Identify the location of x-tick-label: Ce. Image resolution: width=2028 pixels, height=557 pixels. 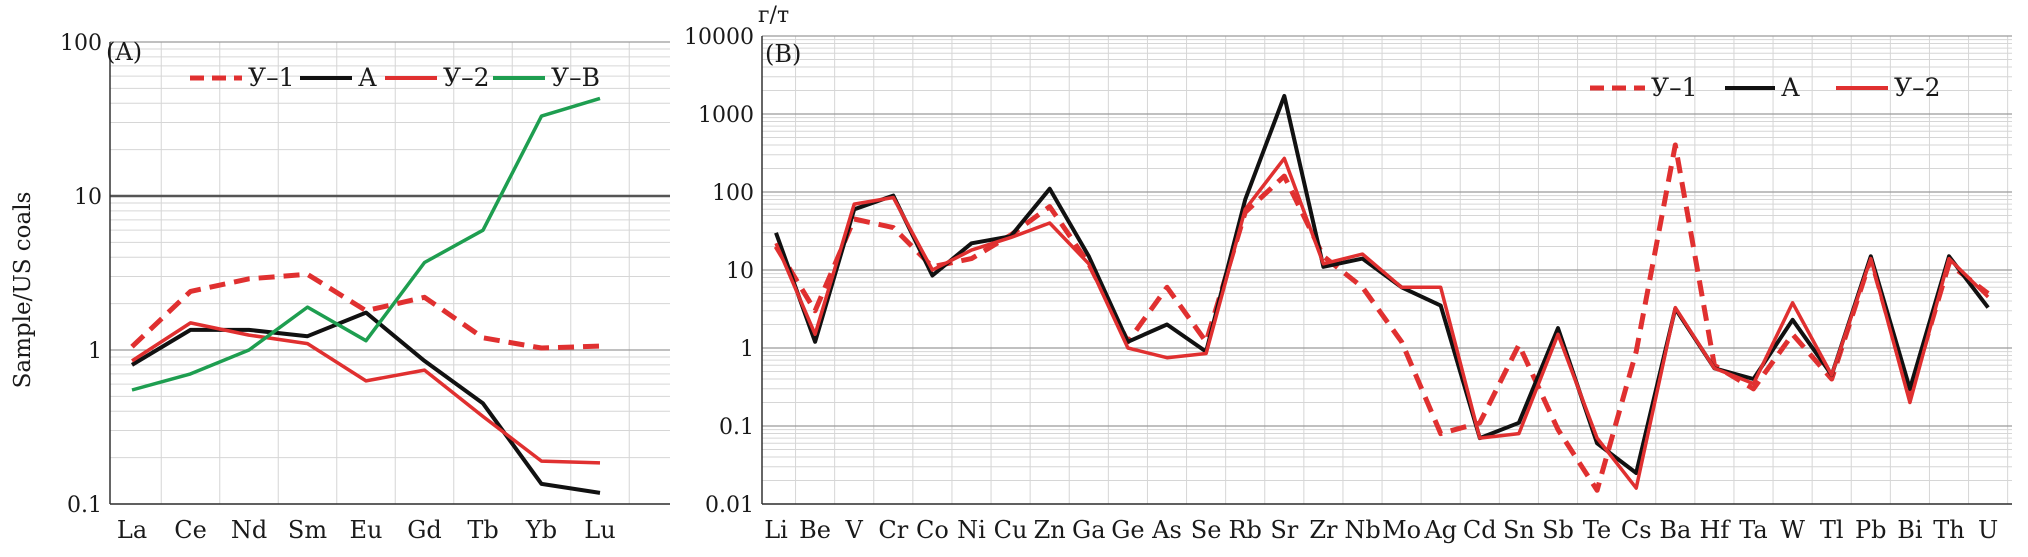
(190, 530).